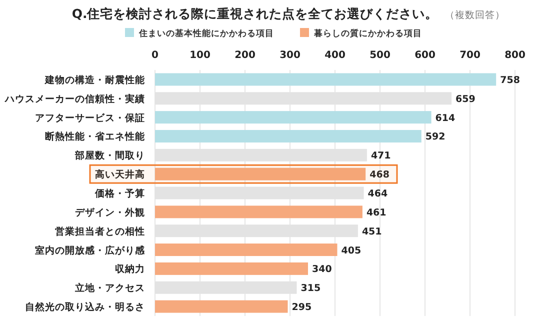  I want to click on x-tick-label: 400, so click(335, 55).